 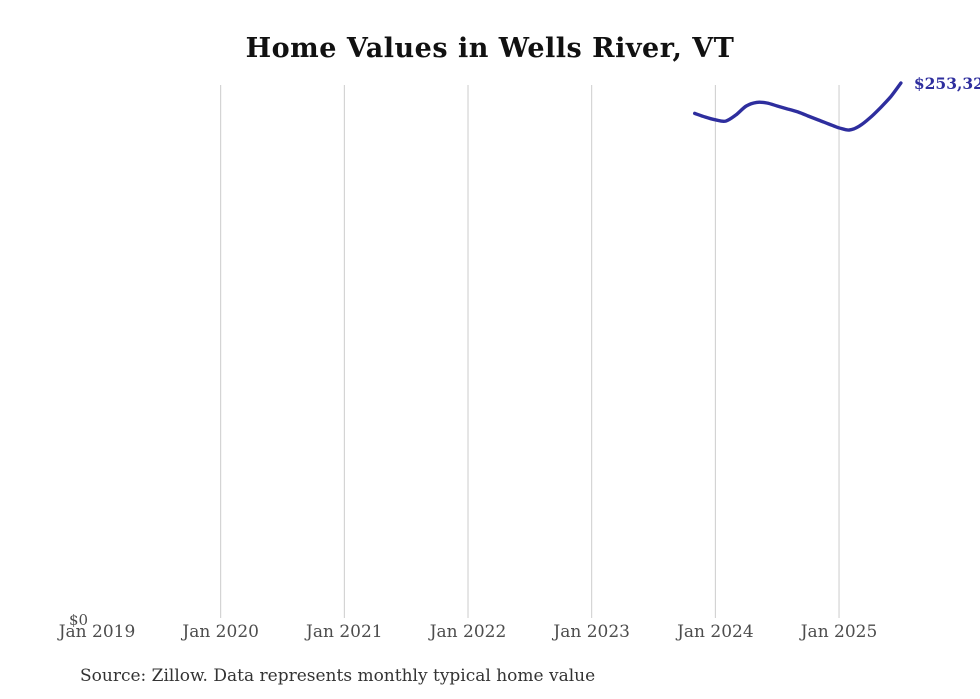 I want to click on x-tick-label: Jan 2023, so click(x=591, y=632).